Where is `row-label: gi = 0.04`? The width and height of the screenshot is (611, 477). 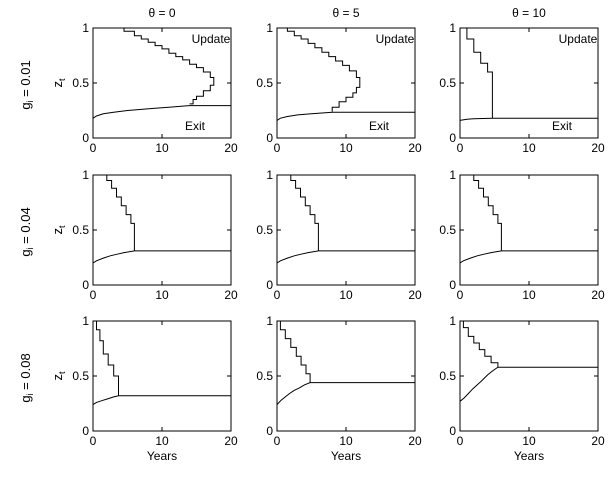 row-label: gi = 0.04 is located at coordinates (26, 231).